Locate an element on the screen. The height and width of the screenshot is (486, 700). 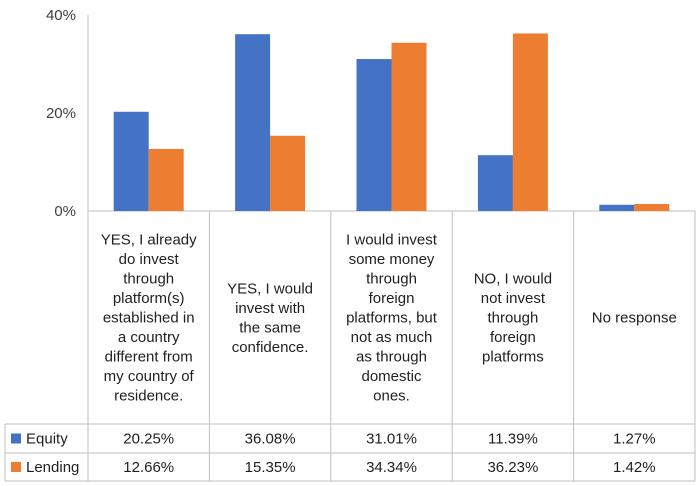
x-category-label: not as much is located at coordinates (392, 337).